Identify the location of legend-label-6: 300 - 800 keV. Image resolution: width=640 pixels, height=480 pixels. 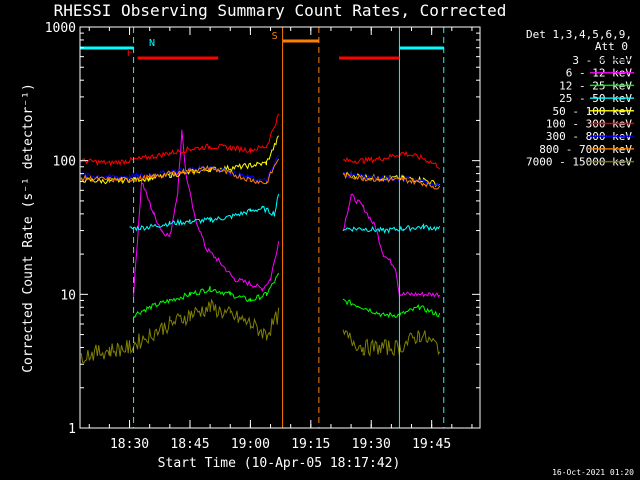
(589, 136).